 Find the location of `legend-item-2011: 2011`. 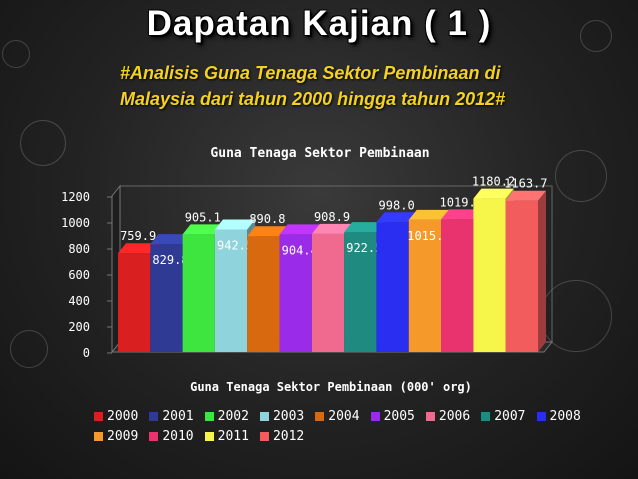

legend-item-2011: 2011 is located at coordinates (226, 436).